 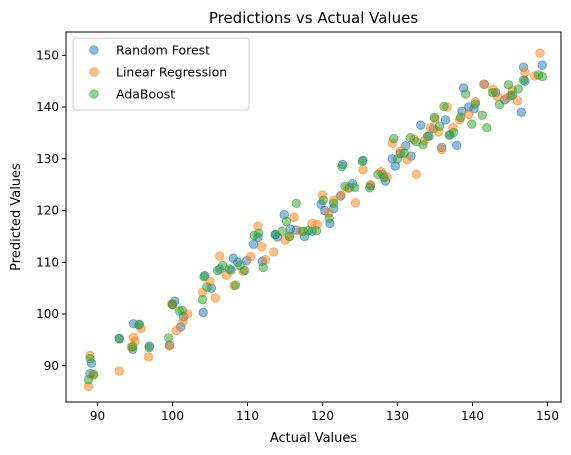 What do you see at coordinates (47, 159) in the screenshot?
I see `y-tick-label: 130` at bounding box center [47, 159].